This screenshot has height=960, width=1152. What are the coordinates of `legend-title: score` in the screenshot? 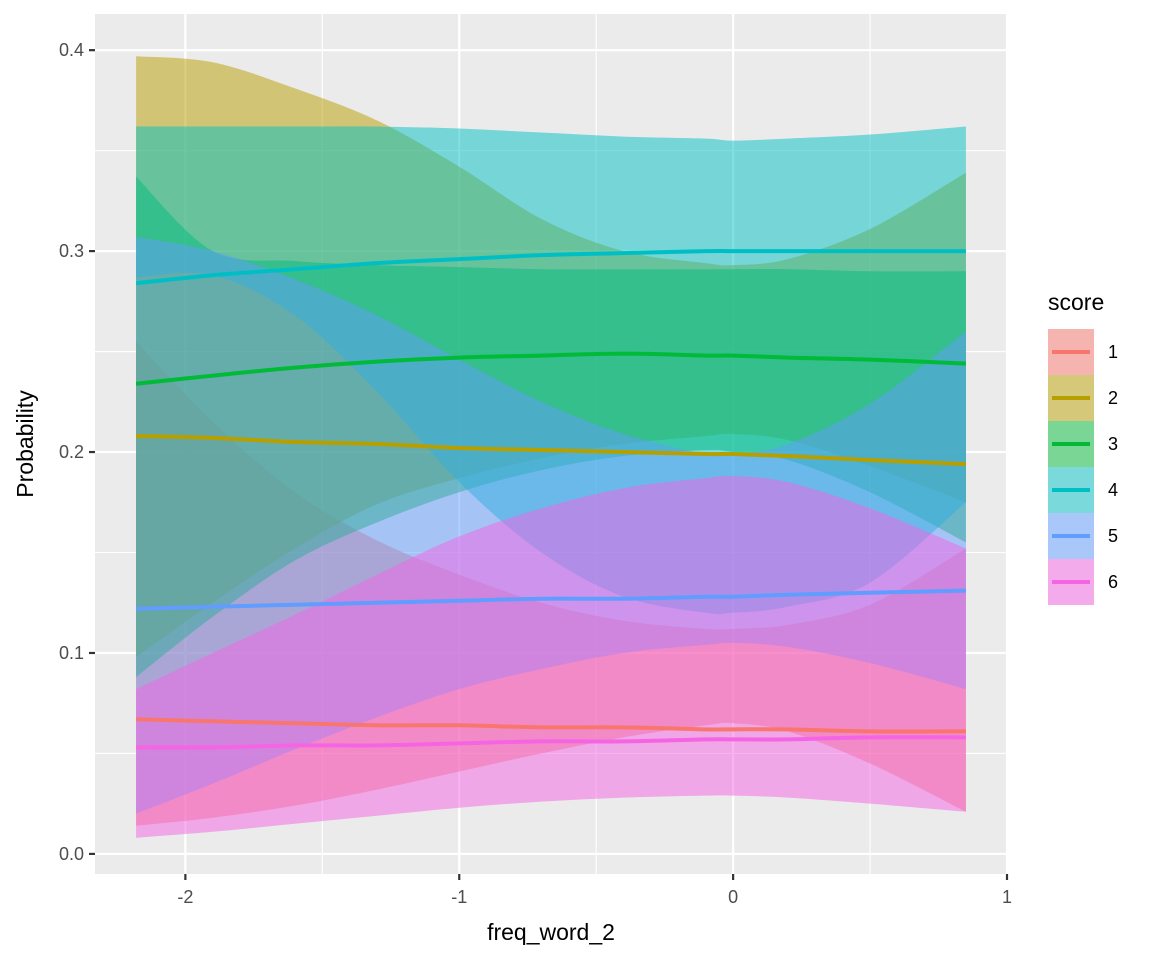 It's located at (1076, 302).